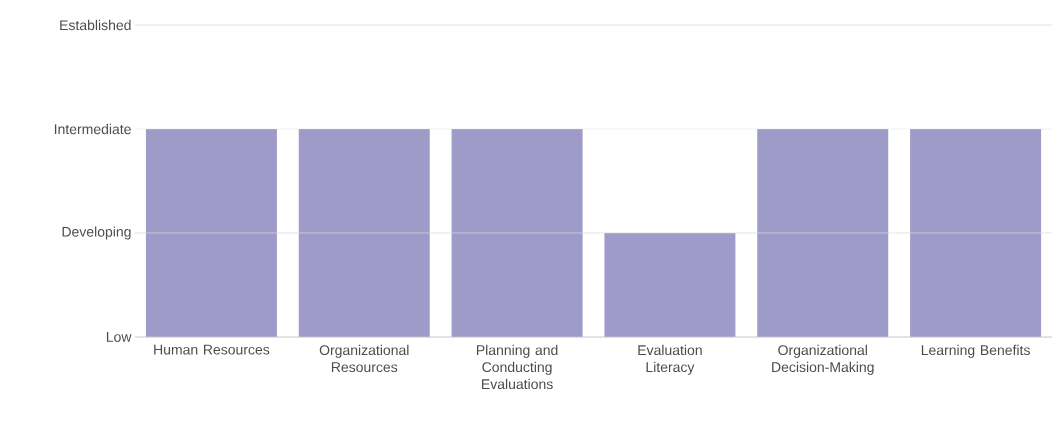 Image resolution: width=1052 pixels, height=424 pixels. What do you see at coordinates (95, 25) in the screenshot?
I see `ref-line-label: Established` at bounding box center [95, 25].